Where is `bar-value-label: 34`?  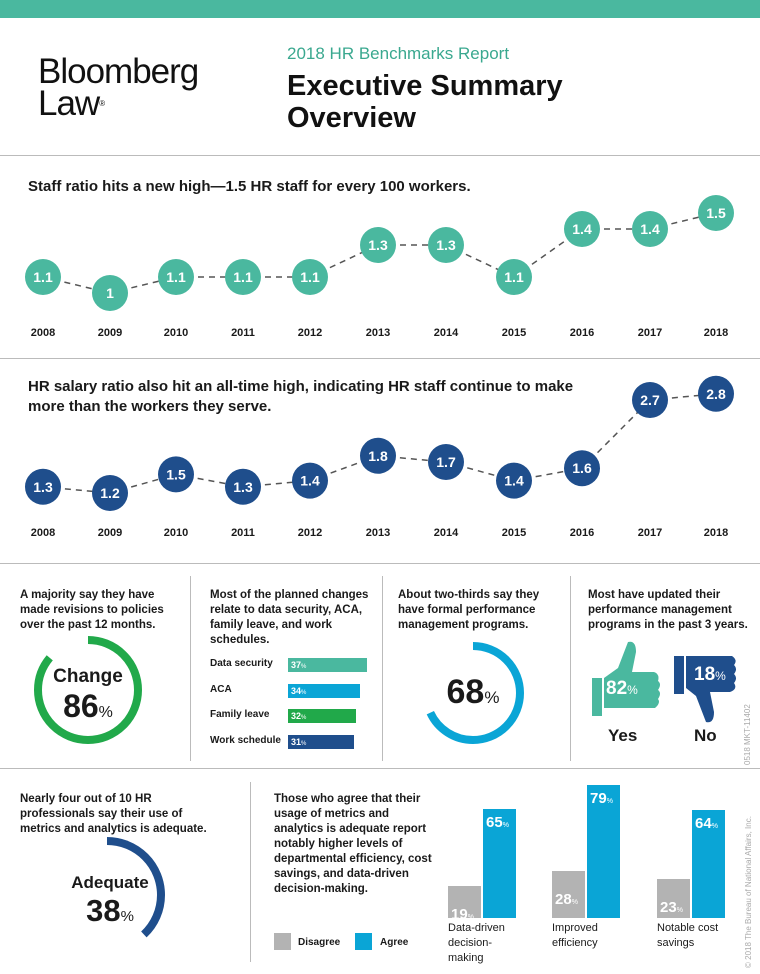
bar-value-label: 34 is located at coordinates (296, 690).